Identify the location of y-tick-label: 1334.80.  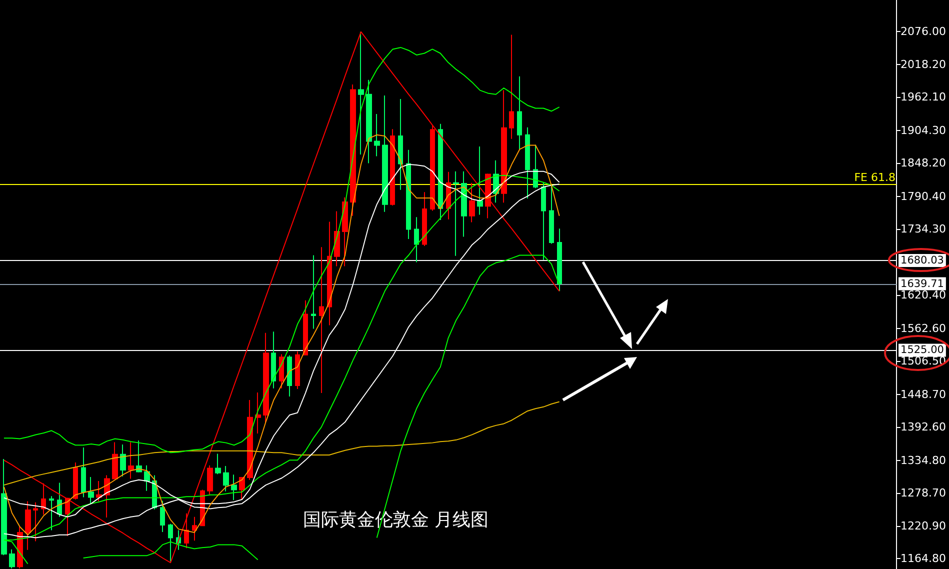
(923, 460).